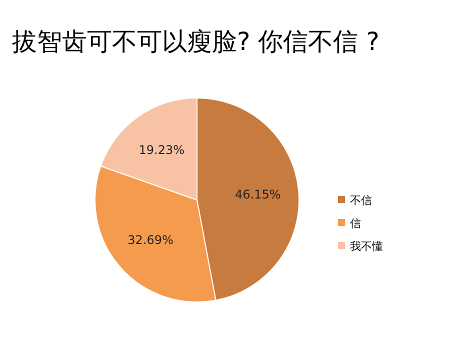  Describe the element at coordinates (355, 223) in the screenshot. I see `legend-label: 信` at that location.